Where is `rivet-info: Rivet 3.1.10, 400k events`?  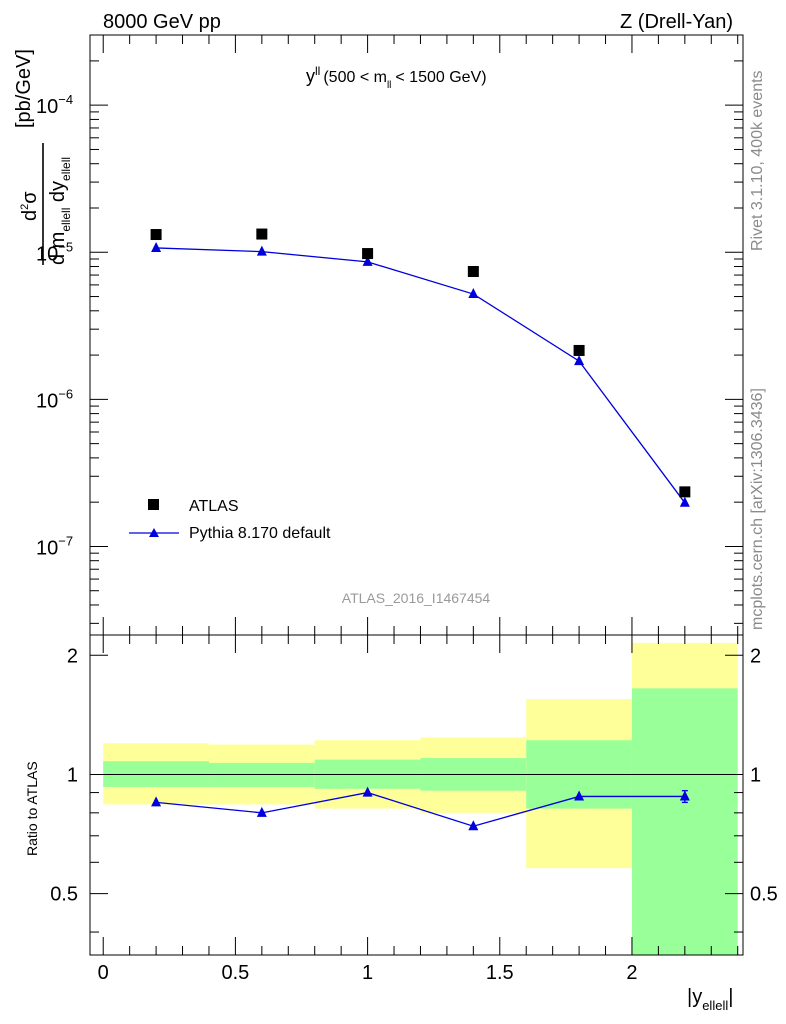 rivet-info: Rivet 3.1.10, 400k events is located at coordinates (757, 160).